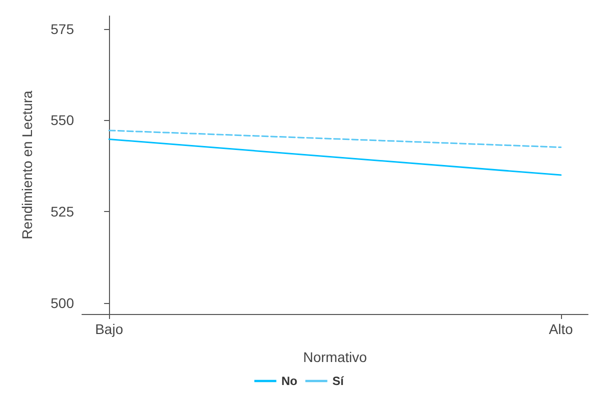  I want to click on y-axis-title: Rendimiento en Lectura, so click(27, 165).